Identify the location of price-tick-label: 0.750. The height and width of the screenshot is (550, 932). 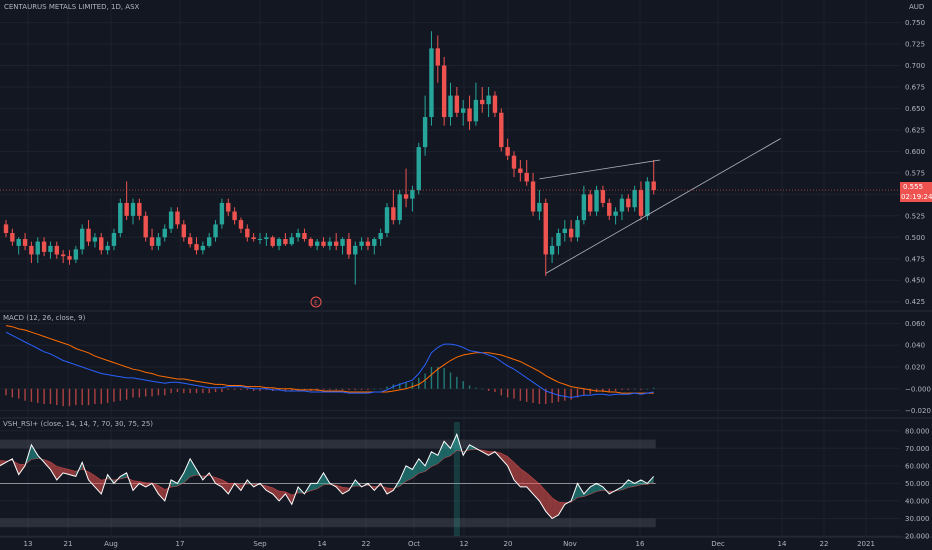
(915, 23).